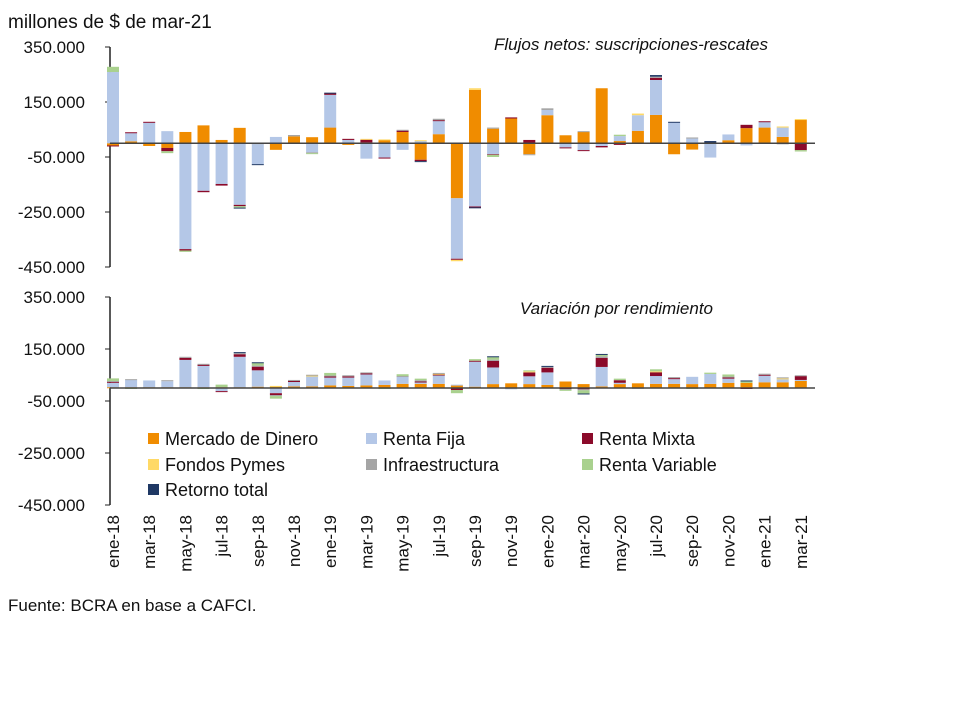  What do you see at coordinates (616, 308) in the screenshot?
I see `panel-title-performance: Variación por rendimiento` at bounding box center [616, 308].